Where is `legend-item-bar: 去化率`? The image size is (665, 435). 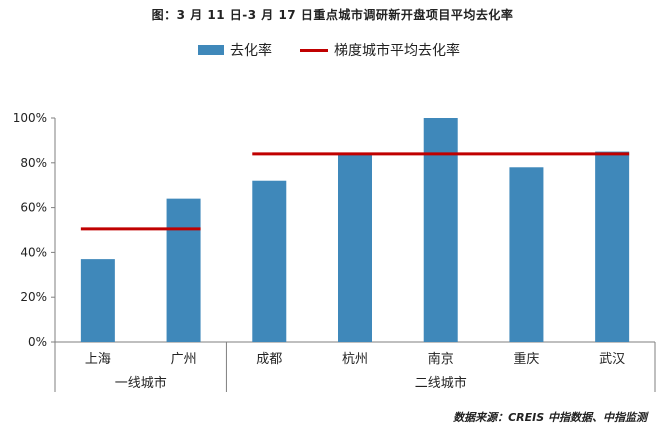
legend-item-bar: 去化率 is located at coordinates (235, 50).